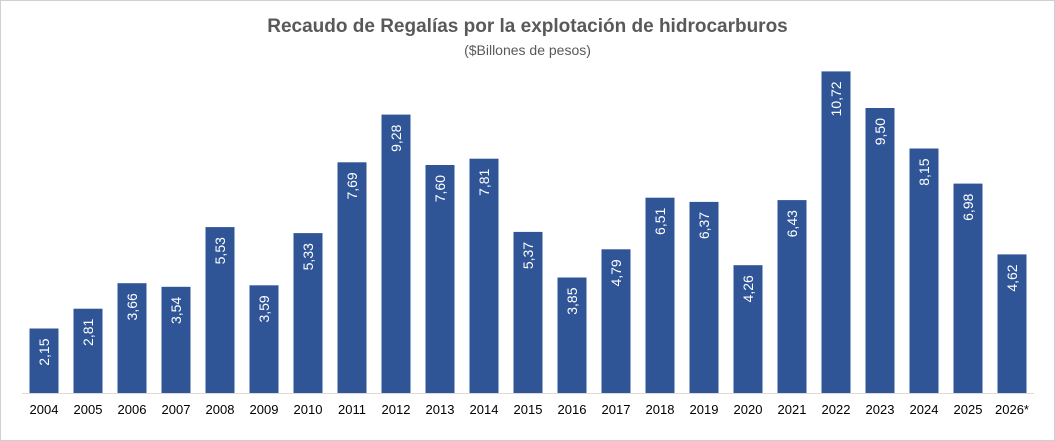 This screenshot has height=441, width=1055. I want to click on x-tick-label: 2024, so click(924, 409).